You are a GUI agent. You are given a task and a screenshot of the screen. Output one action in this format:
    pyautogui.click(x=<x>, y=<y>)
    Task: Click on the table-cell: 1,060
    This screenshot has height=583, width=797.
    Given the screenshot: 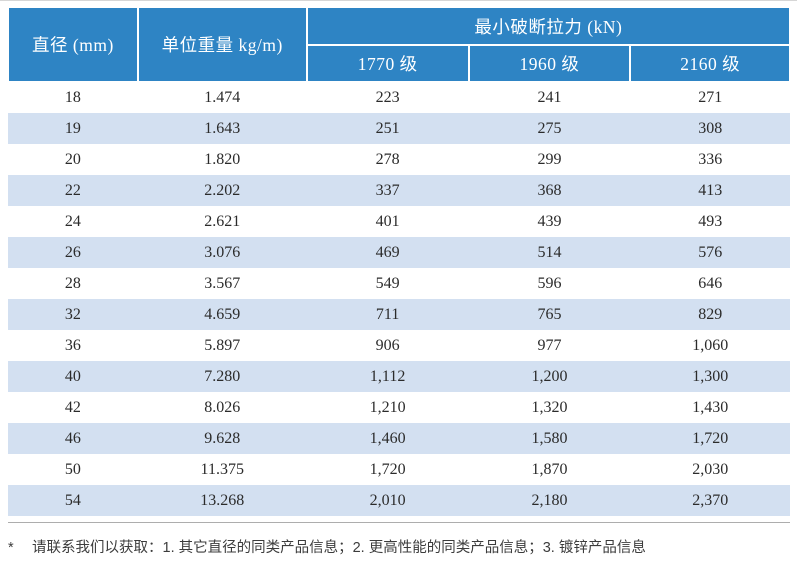 What is the action you would take?
    pyautogui.click(x=710, y=345)
    